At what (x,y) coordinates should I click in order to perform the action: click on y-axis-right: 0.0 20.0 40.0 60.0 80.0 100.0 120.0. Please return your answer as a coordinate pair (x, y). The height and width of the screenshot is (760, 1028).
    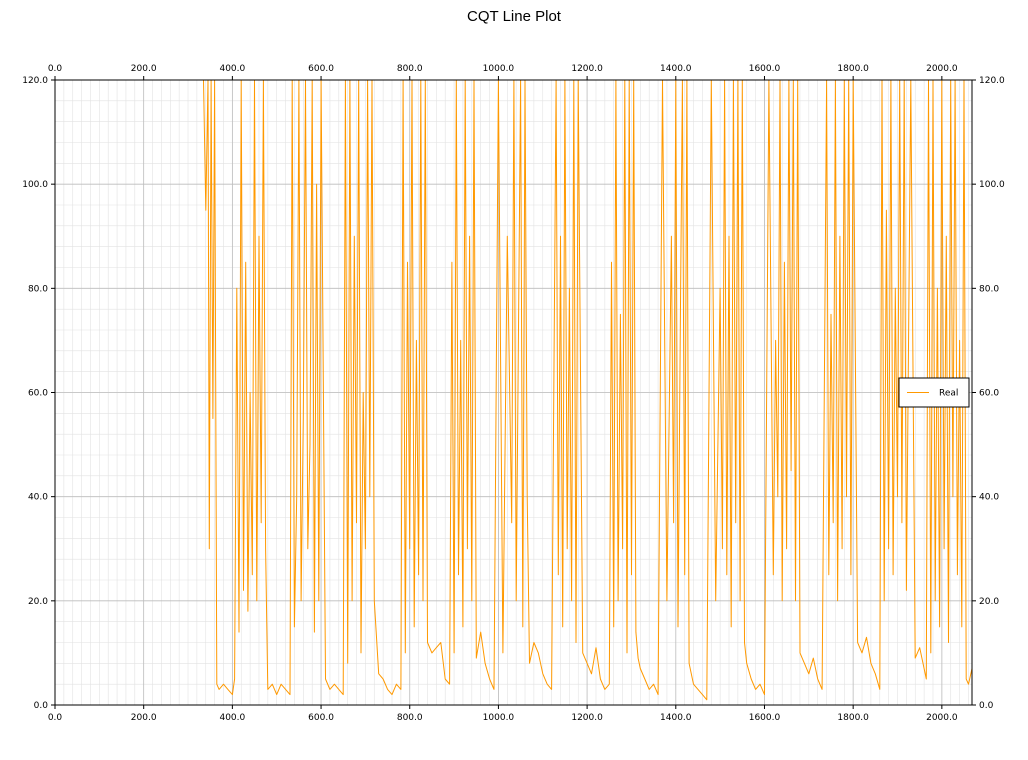
    Looking at the image, I should click on (988, 393).